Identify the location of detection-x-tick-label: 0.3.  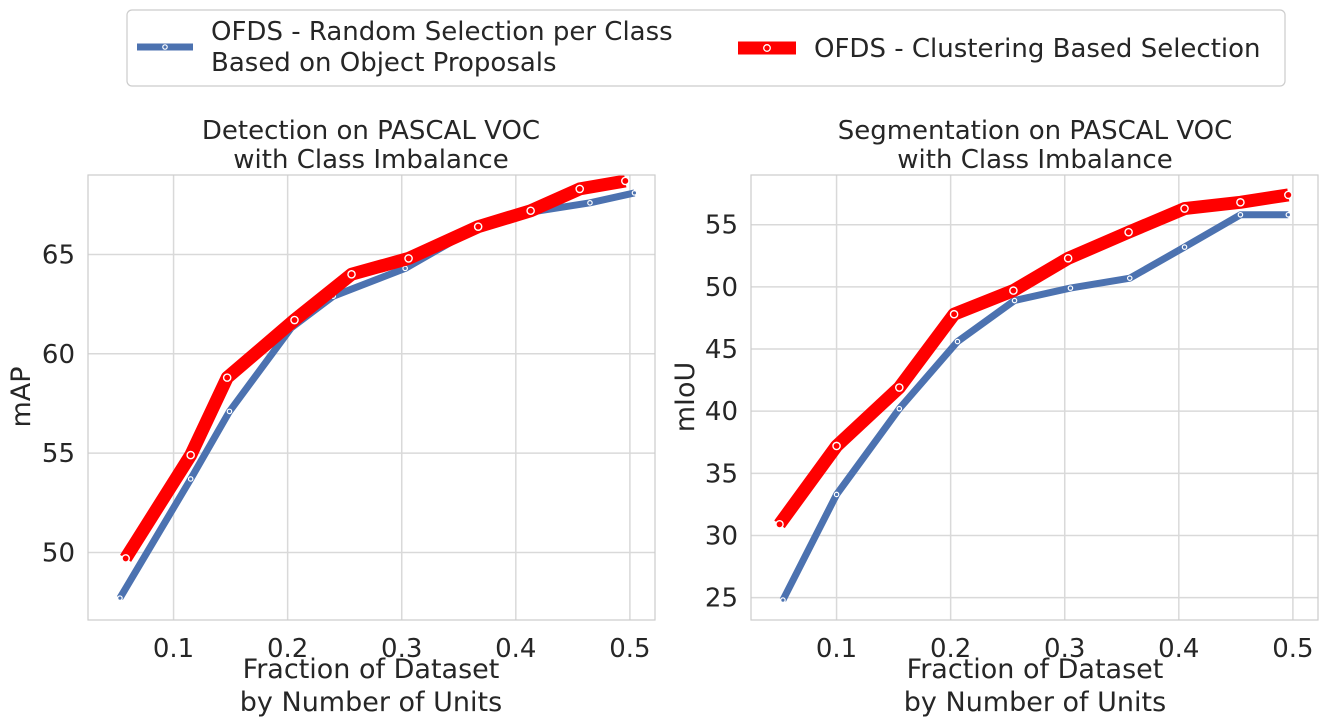
(401, 649).